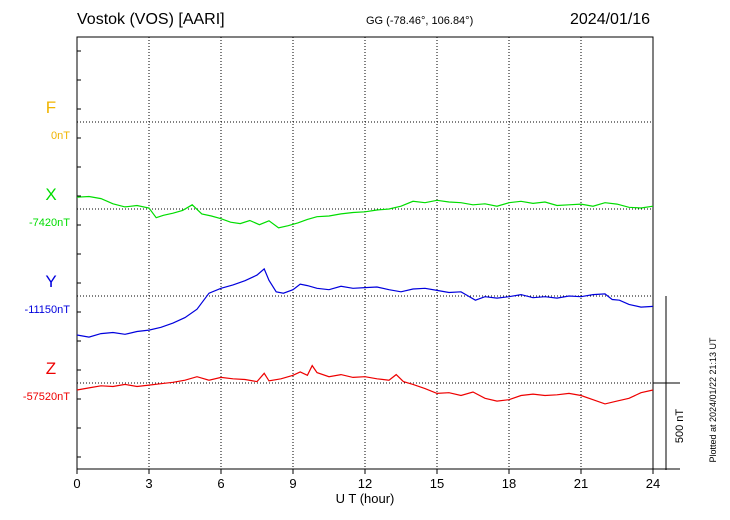  I want to click on x-tick-label: 0, so click(76, 483).